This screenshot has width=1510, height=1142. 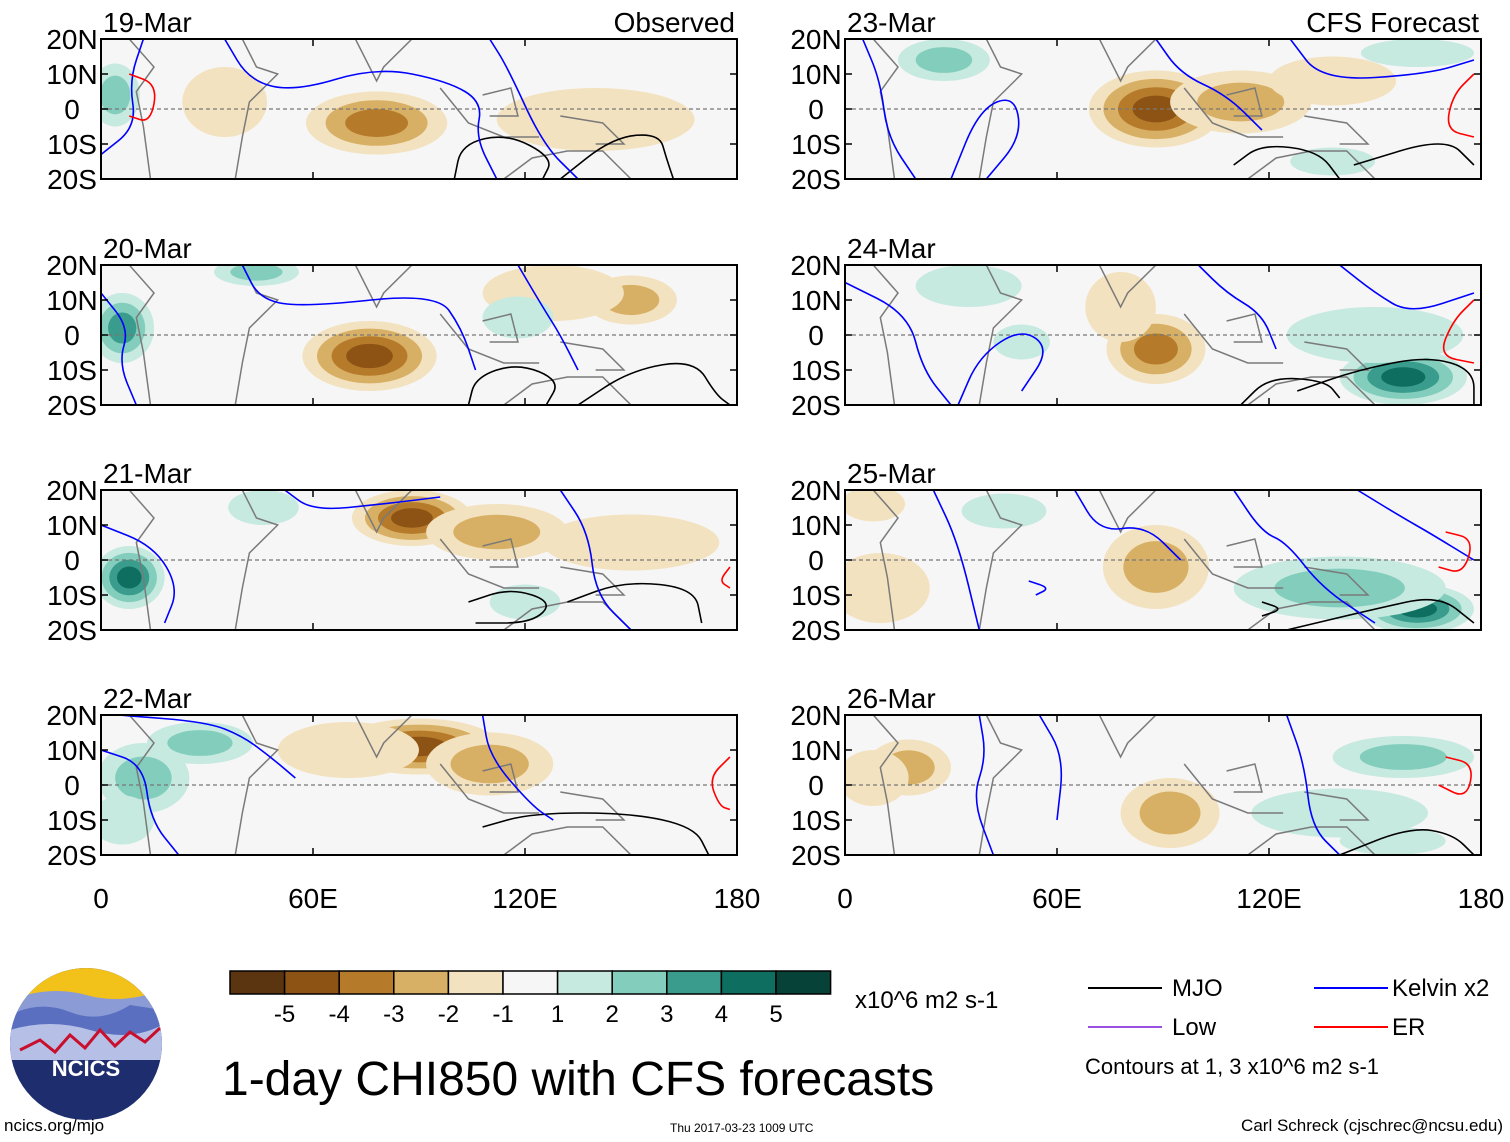 What do you see at coordinates (1268, 898) in the screenshot?
I see `x-tick-label: 120E` at bounding box center [1268, 898].